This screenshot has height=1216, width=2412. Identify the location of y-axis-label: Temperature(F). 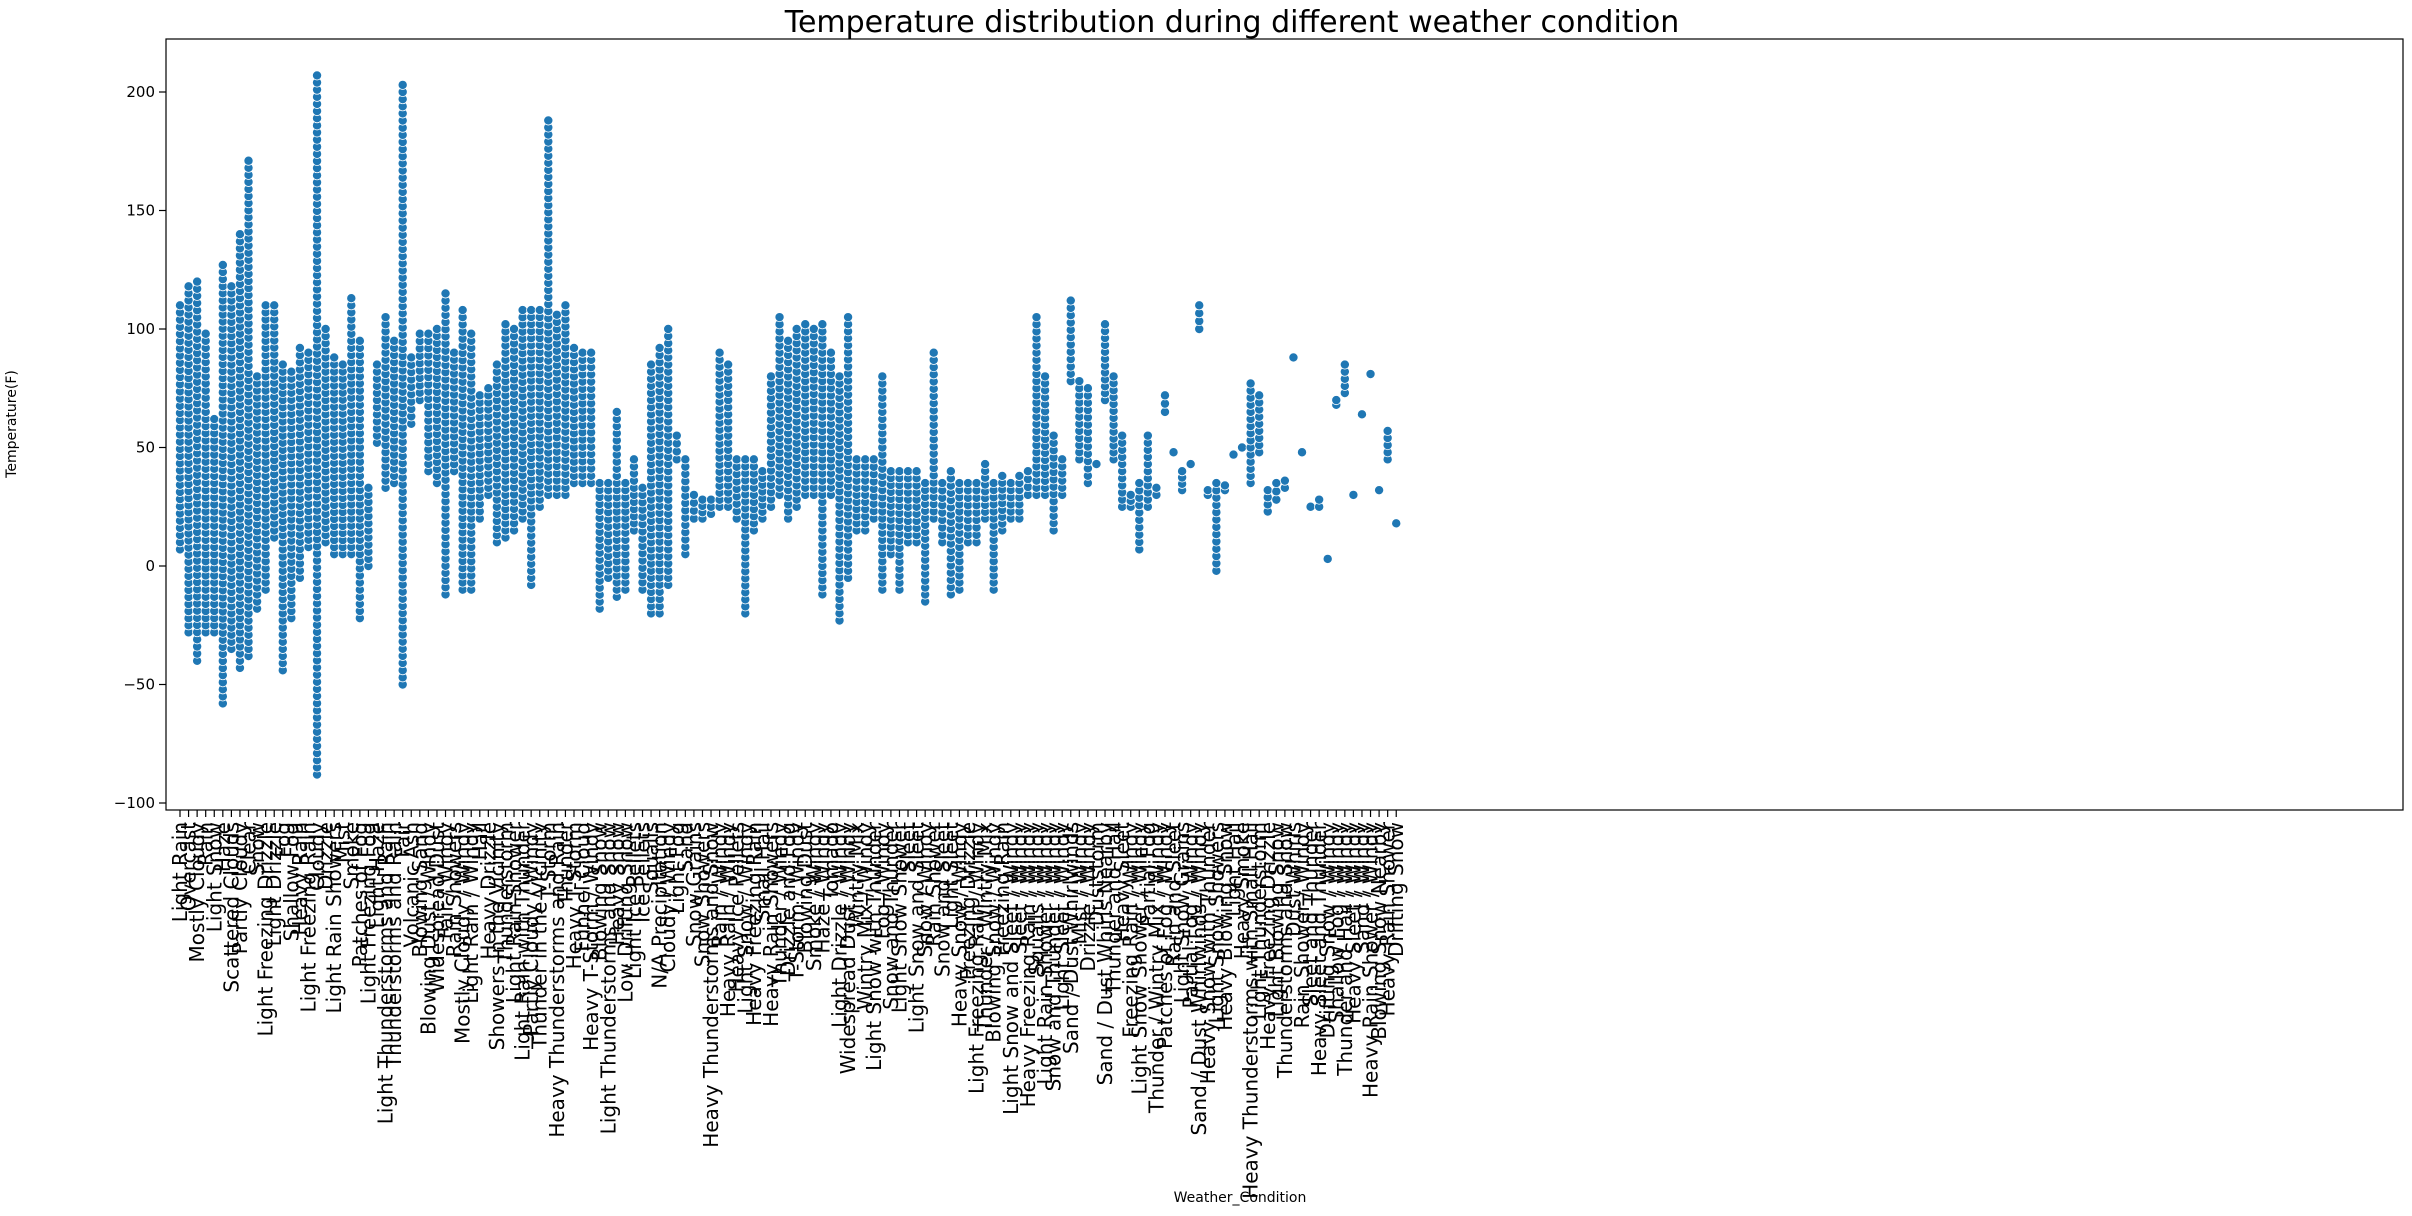
(12, 424).